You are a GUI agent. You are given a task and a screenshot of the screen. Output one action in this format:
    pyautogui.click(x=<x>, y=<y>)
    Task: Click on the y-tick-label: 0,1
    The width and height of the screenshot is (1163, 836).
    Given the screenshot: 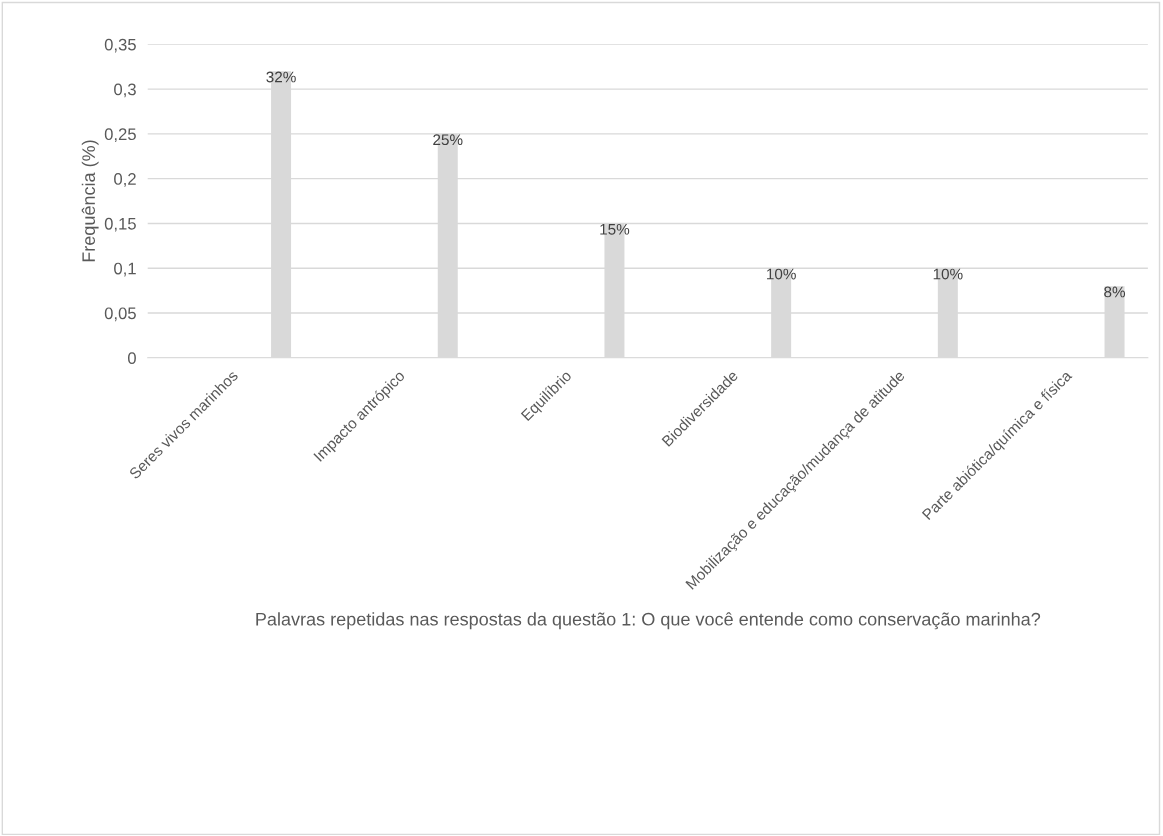 What is the action you would take?
    pyautogui.click(x=125, y=269)
    